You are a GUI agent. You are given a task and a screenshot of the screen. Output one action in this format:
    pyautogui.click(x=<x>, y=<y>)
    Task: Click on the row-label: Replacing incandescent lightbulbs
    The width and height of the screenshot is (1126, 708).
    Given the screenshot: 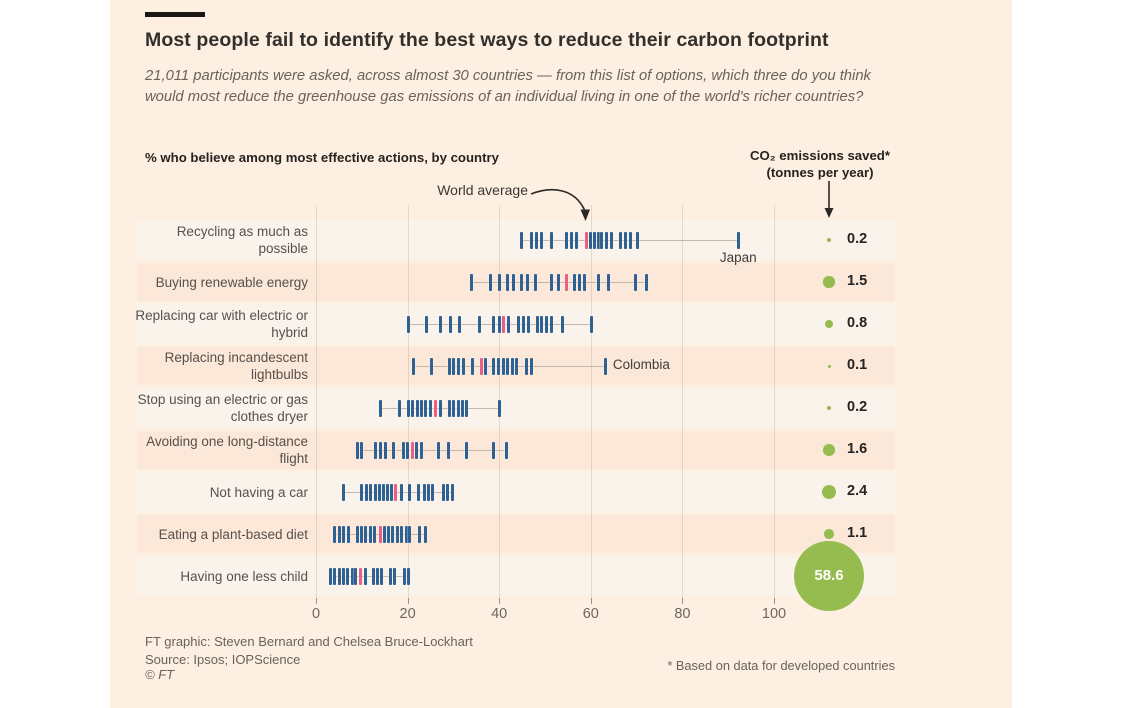 What is the action you would take?
    pyautogui.click(x=236, y=366)
    